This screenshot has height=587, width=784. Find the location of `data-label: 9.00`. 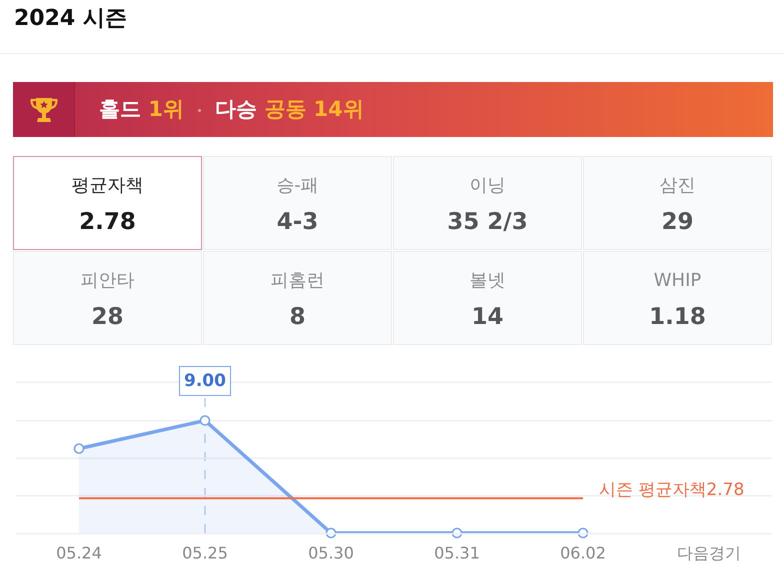

data-label: 9.00 is located at coordinates (205, 381).